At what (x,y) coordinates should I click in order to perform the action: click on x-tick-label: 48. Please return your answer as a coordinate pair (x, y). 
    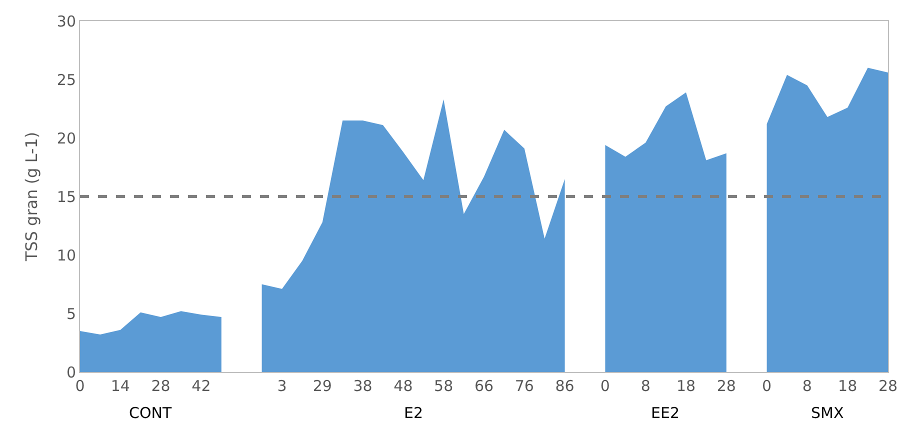
    Looking at the image, I should click on (403, 386).